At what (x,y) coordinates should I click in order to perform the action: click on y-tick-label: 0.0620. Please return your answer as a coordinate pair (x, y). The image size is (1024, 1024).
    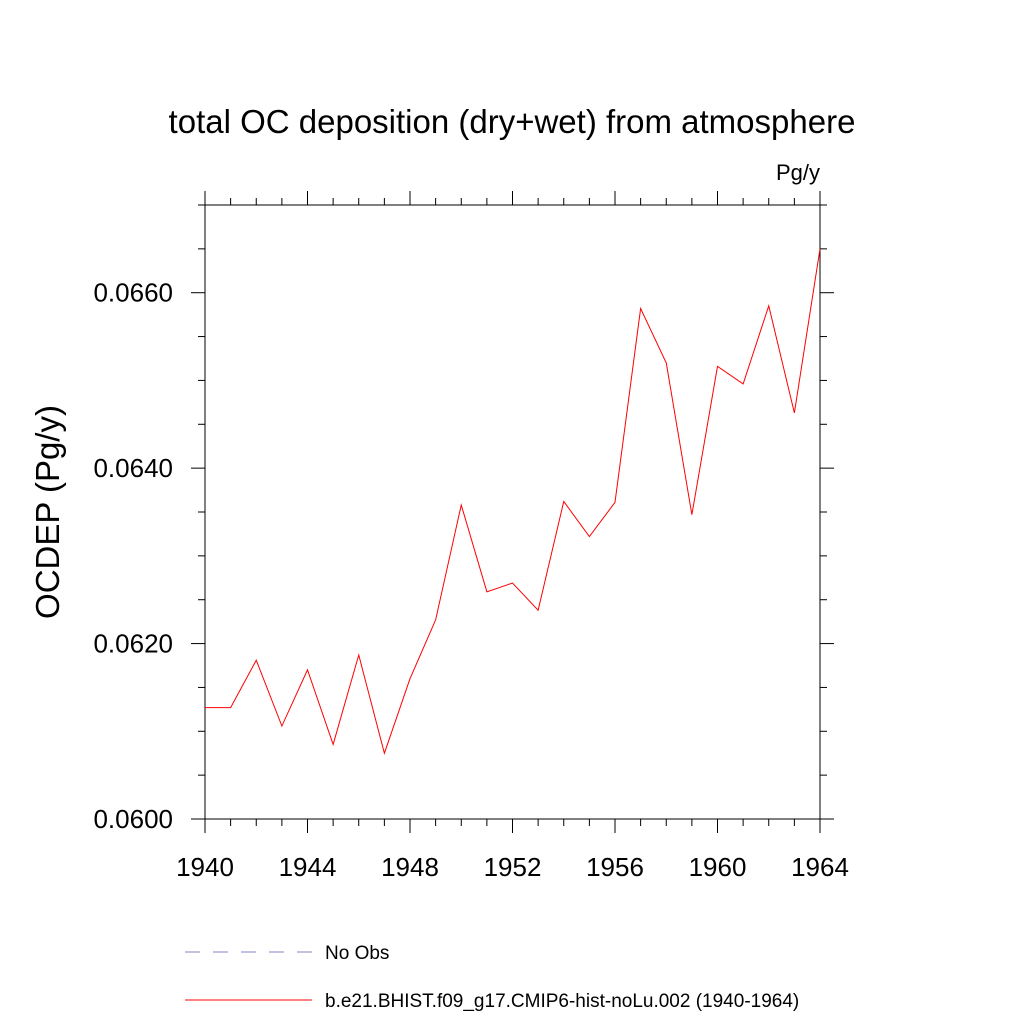
    Looking at the image, I should click on (133, 644).